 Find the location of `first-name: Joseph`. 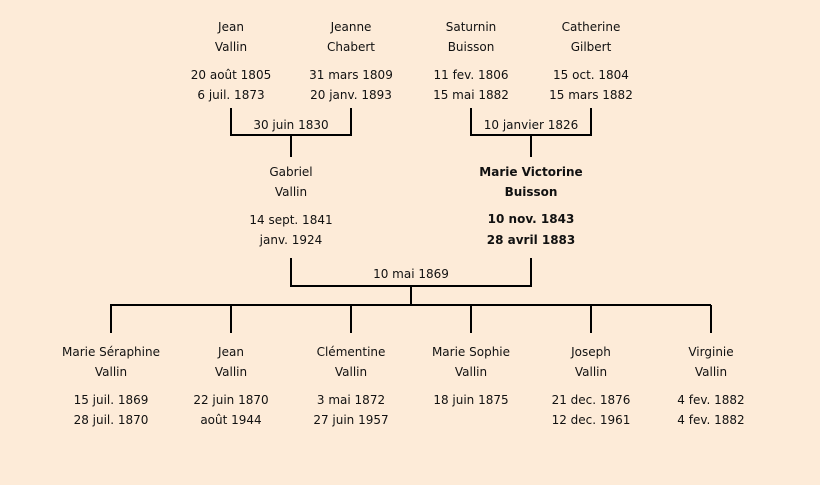

first-name: Joseph is located at coordinates (591, 352).